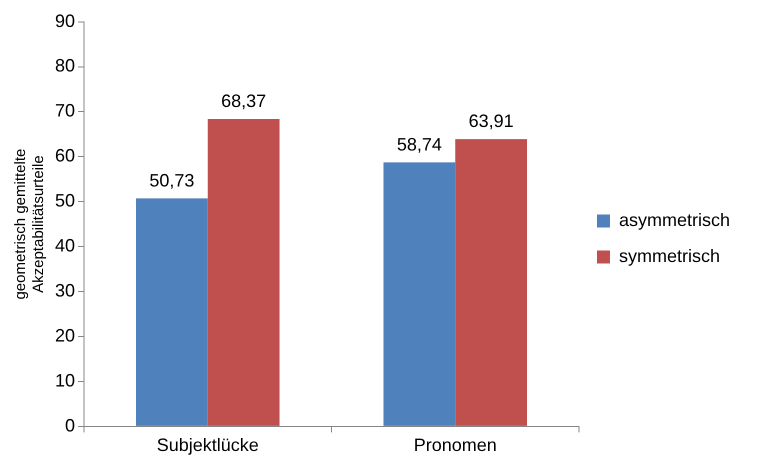  Describe the element at coordinates (65, 246) in the screenshot. I see `y-tick-label: 40` at that location.